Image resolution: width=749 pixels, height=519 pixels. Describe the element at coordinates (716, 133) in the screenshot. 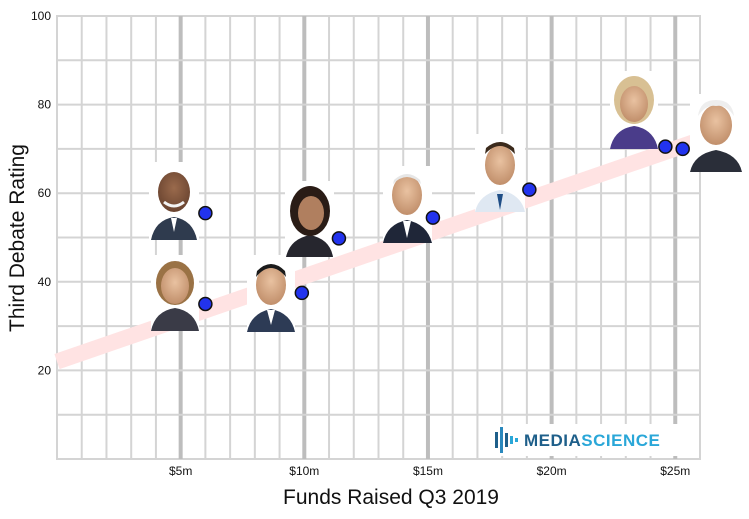

I see `candidate-photo-sanders` at that location.